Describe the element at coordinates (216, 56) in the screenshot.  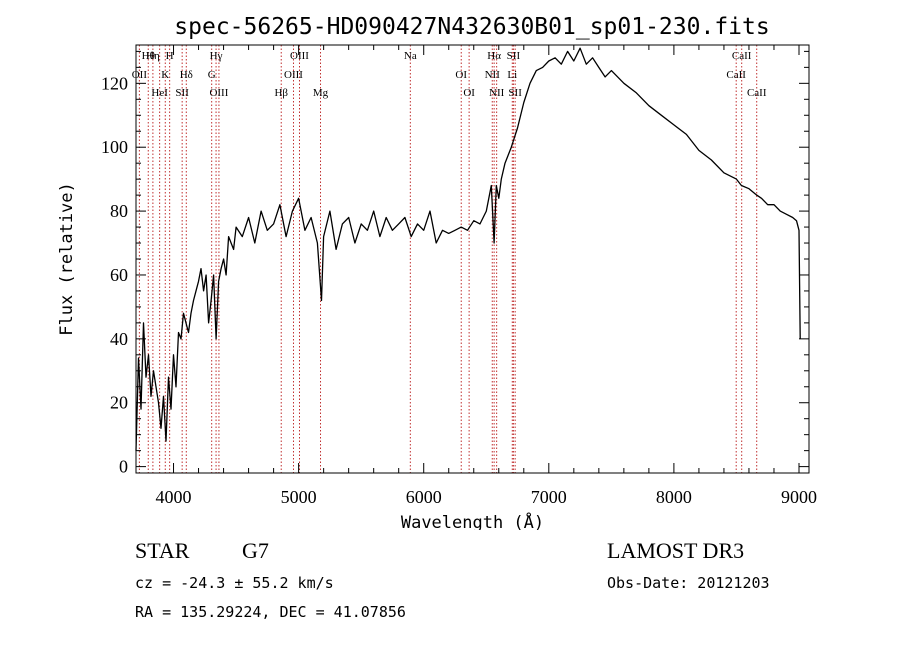
I see `spectral-line-label: Hγ` at that location.